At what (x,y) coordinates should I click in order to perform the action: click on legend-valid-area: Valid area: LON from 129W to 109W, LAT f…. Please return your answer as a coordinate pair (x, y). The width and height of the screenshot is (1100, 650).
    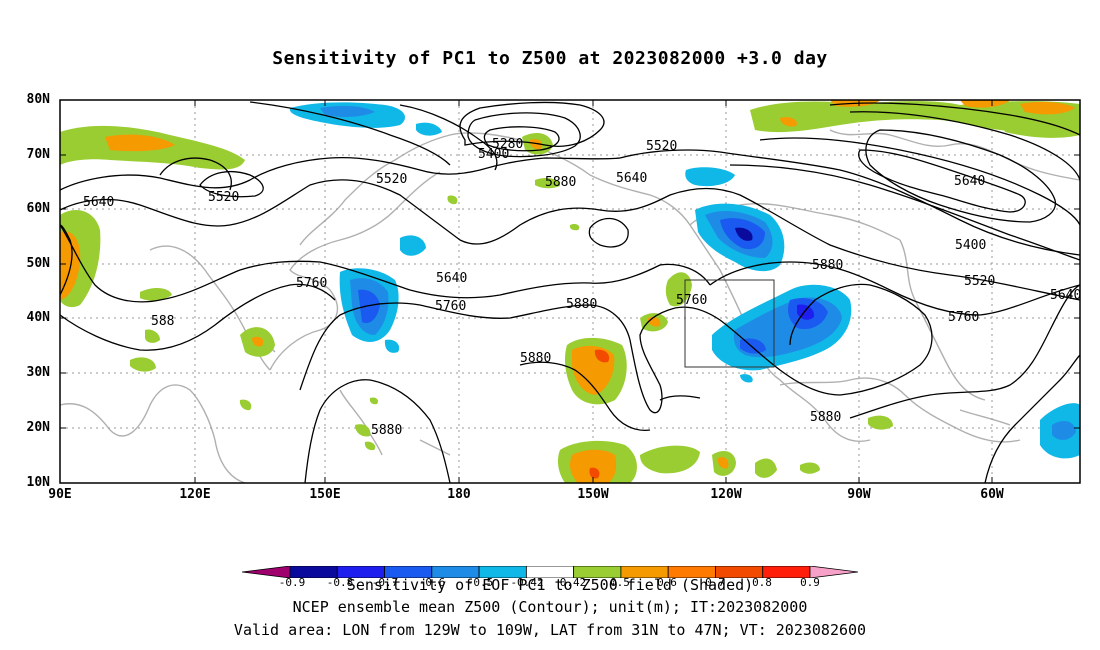
    Looking at the image, I should click on (550, 630).